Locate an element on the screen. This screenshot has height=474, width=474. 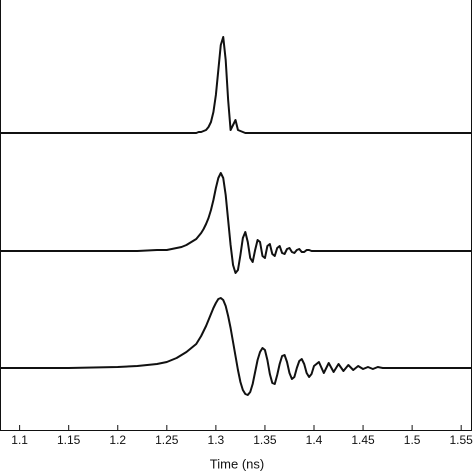
x-tick-label: 1.2 is located at coordinates (117, 440).